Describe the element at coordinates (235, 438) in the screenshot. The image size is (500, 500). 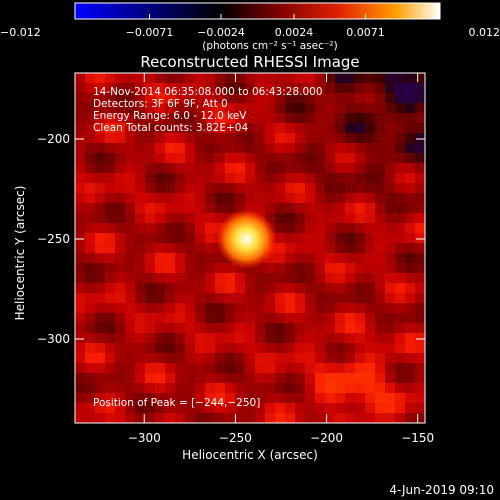
I see `x-tick-label: −250` at that location.